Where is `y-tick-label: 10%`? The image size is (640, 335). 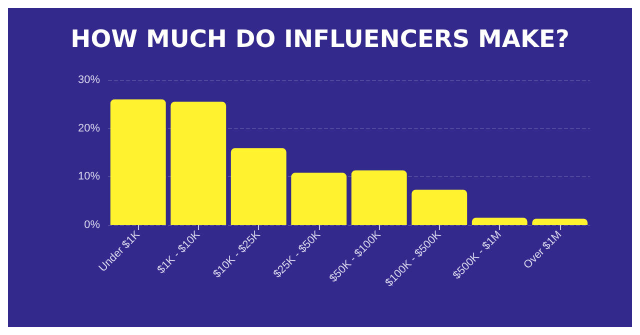 y-tick-label: 10% is located at coordinates (89, 176).